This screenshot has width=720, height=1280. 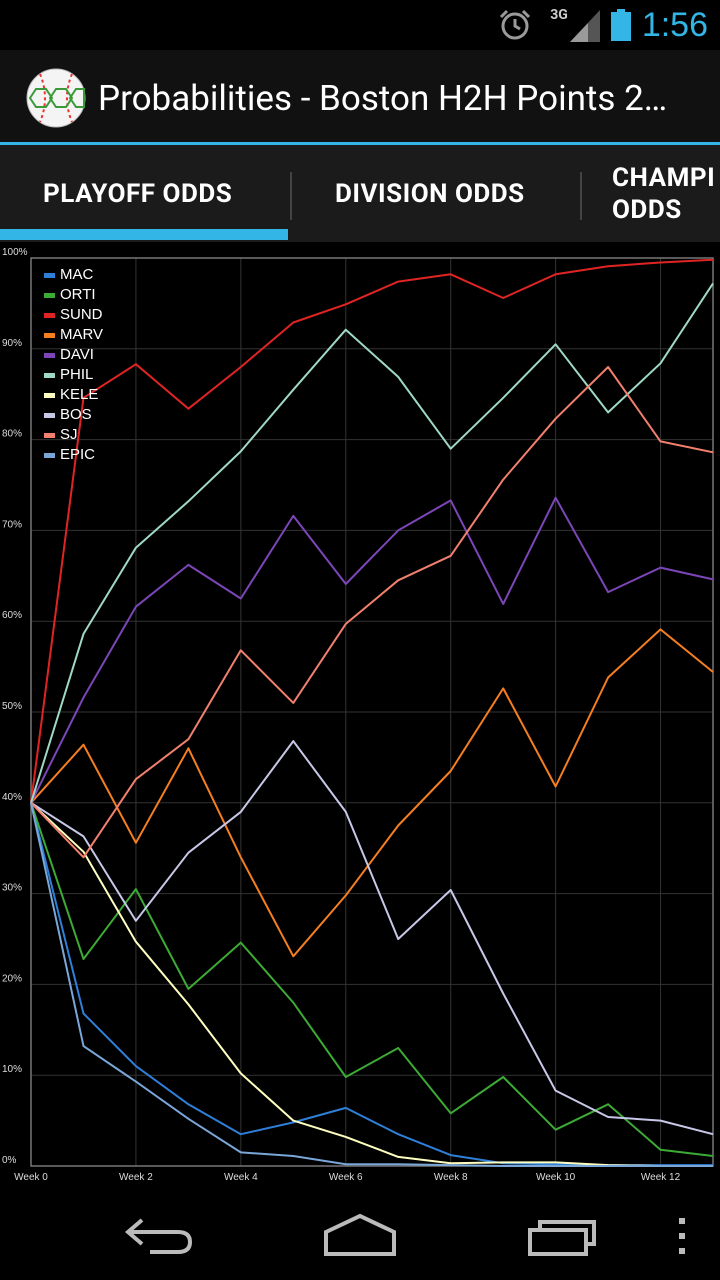 I want to click on legend-swatch-davi, so click(x=49, y=355).